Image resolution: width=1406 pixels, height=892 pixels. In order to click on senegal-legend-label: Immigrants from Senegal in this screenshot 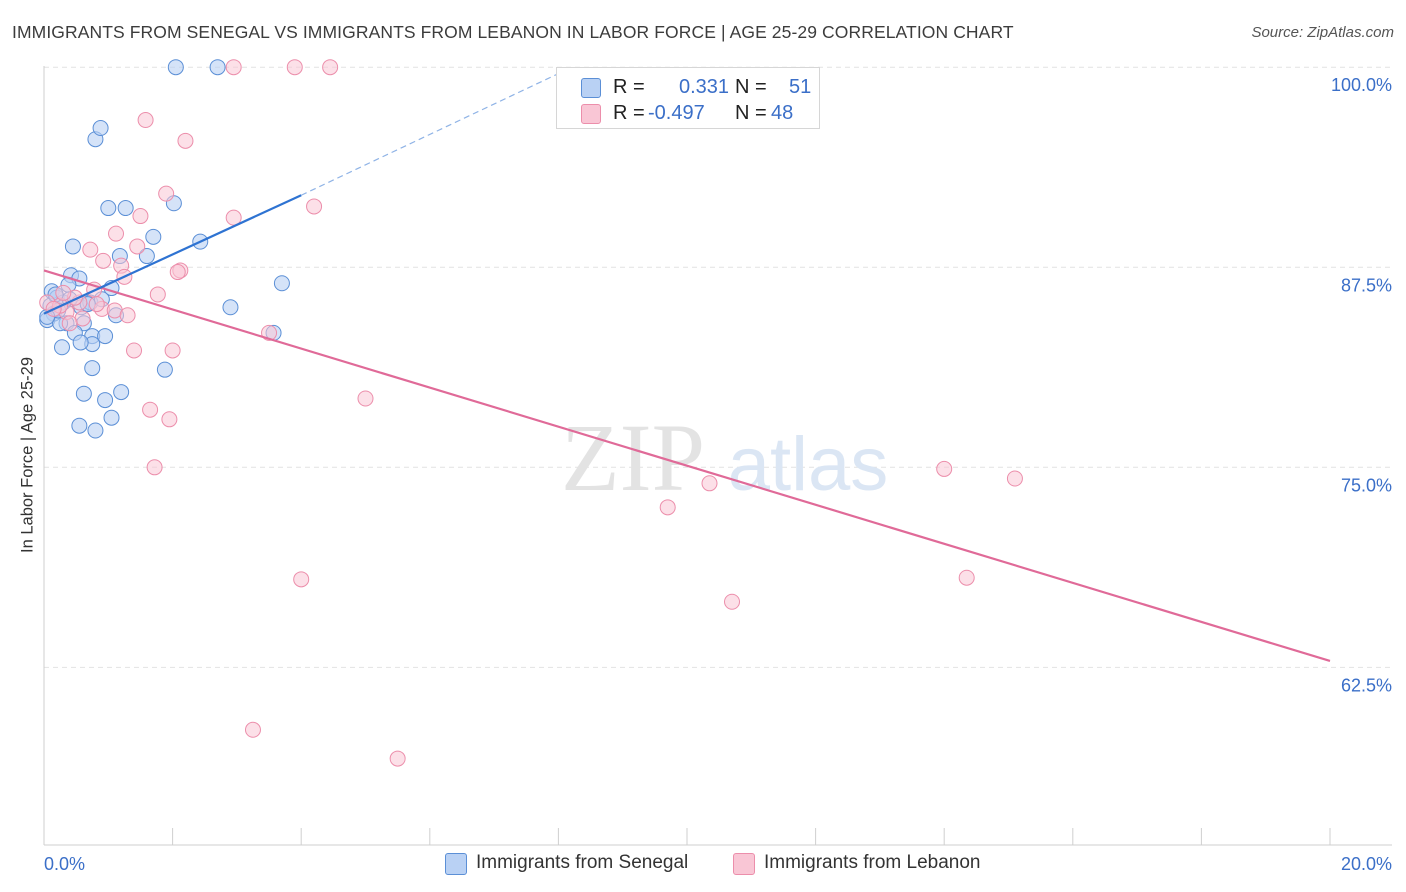, I will do `click(582, 862)`.